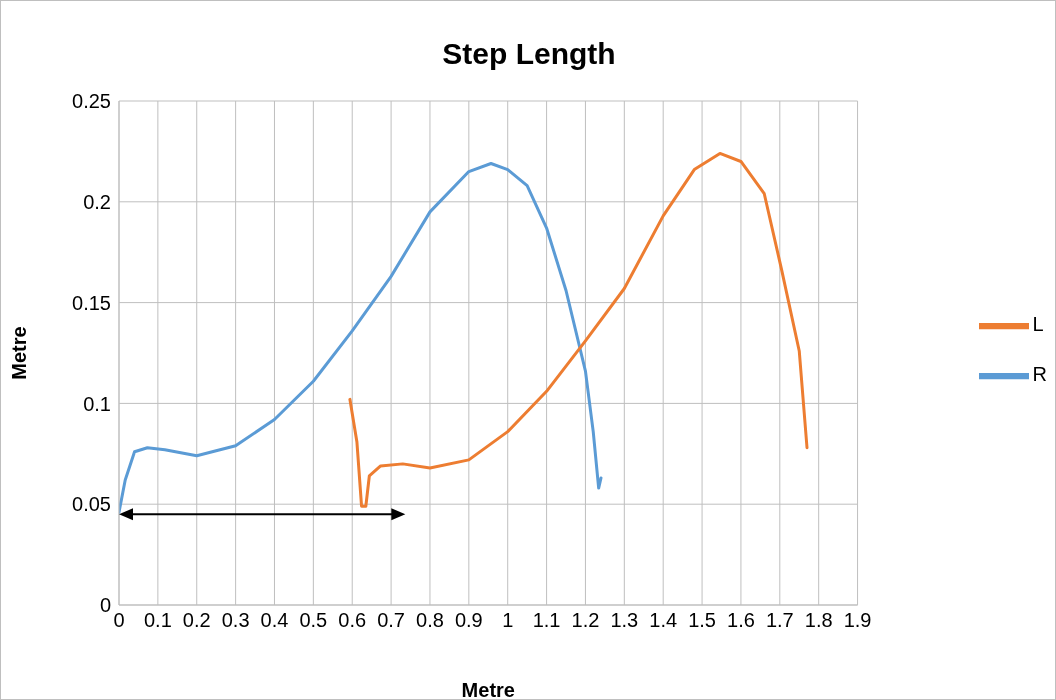  What do you see at coordinates (19, 353) in the screenshot?
I see `y-axis-title: Metre` at bounding box center [19, 353].